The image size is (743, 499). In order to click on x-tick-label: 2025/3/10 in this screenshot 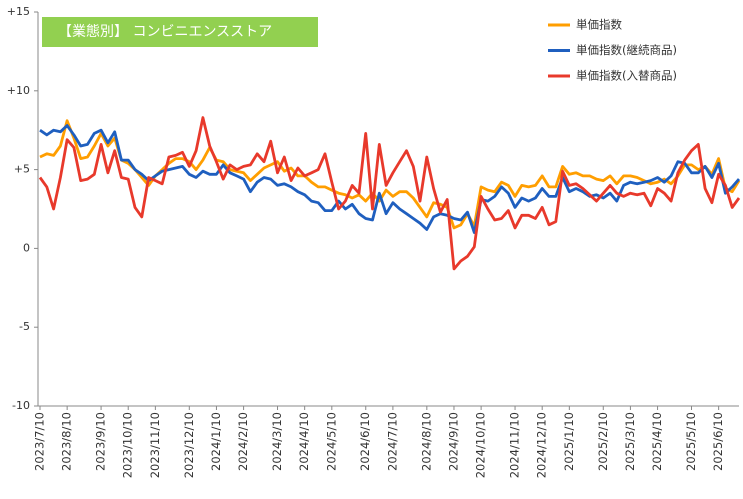, I will do `click(630, 441)`.